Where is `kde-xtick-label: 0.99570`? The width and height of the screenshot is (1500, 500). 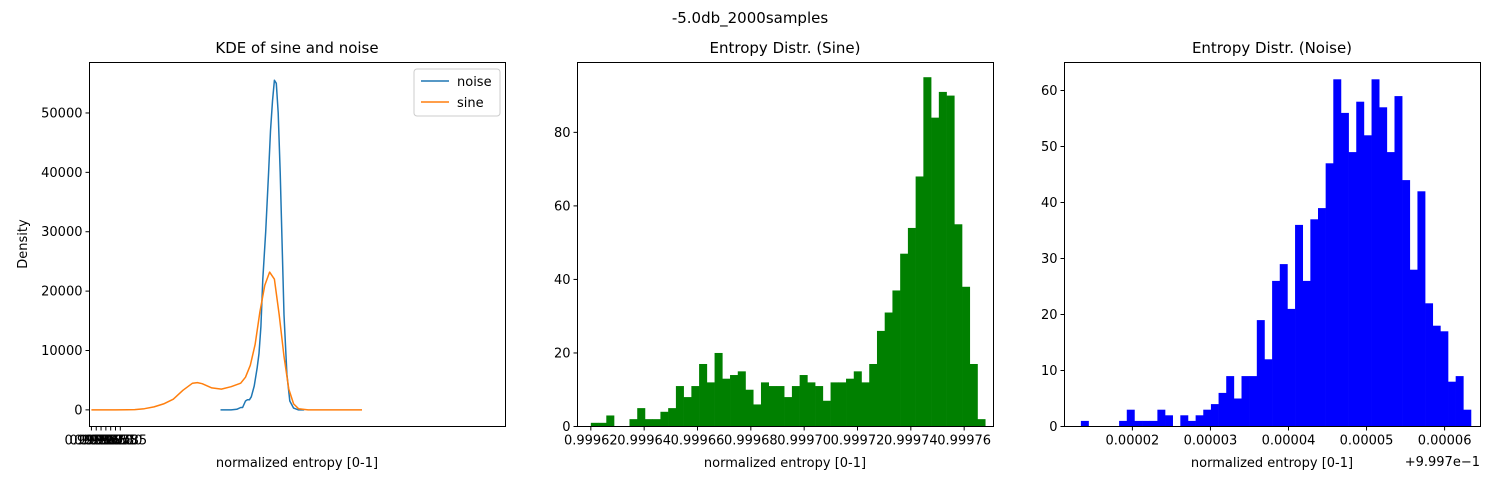
kde-xtick-label: 0.99570 is located at coordinates (106, 441).